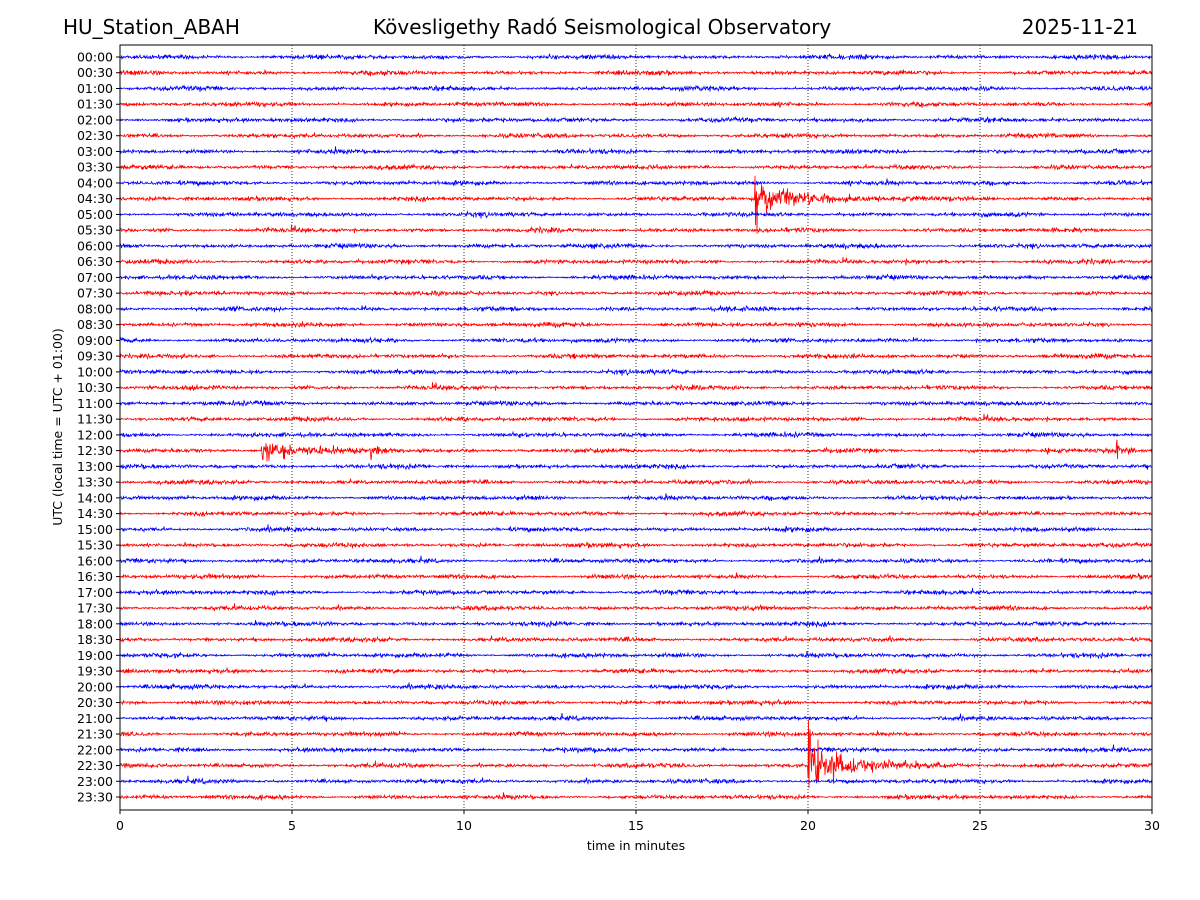 Image resolution: width=1200 pixels, height=900 pixels. Describe the element at coordinates (95, 655) in the screenshot. I see `row-time-label: 19:00` at that location.